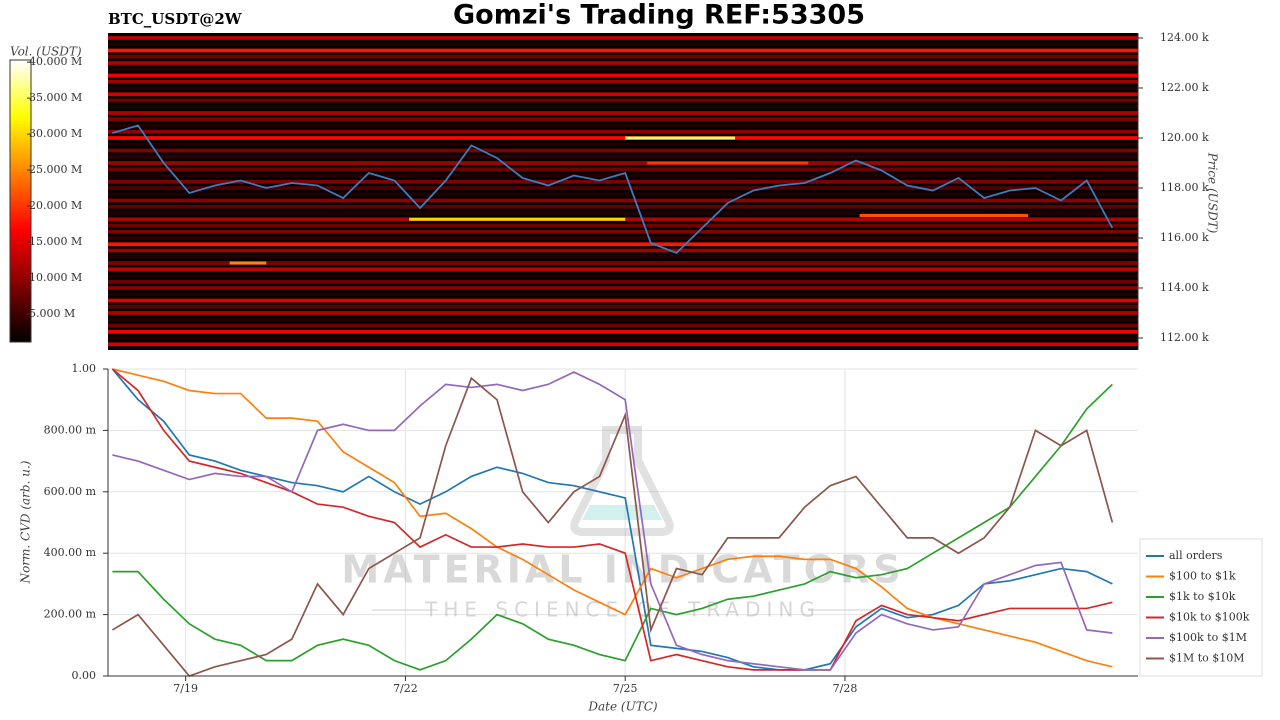  What do you see at coordinates (55, 205) in the screenshot?
I see `colorbar-tick-label: 20.000 M` at bounding box center [55, 205].